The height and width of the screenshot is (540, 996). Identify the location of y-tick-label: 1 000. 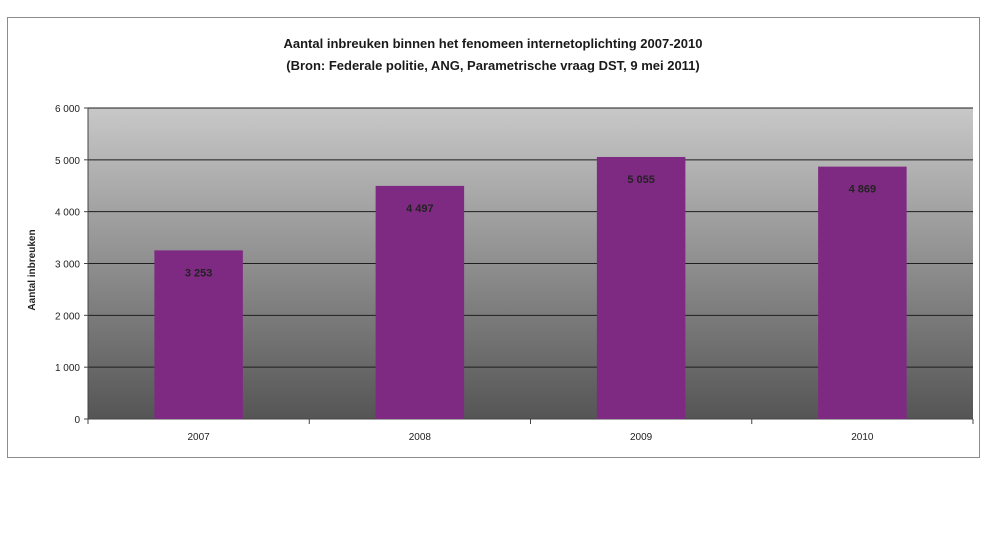
(67, 368).